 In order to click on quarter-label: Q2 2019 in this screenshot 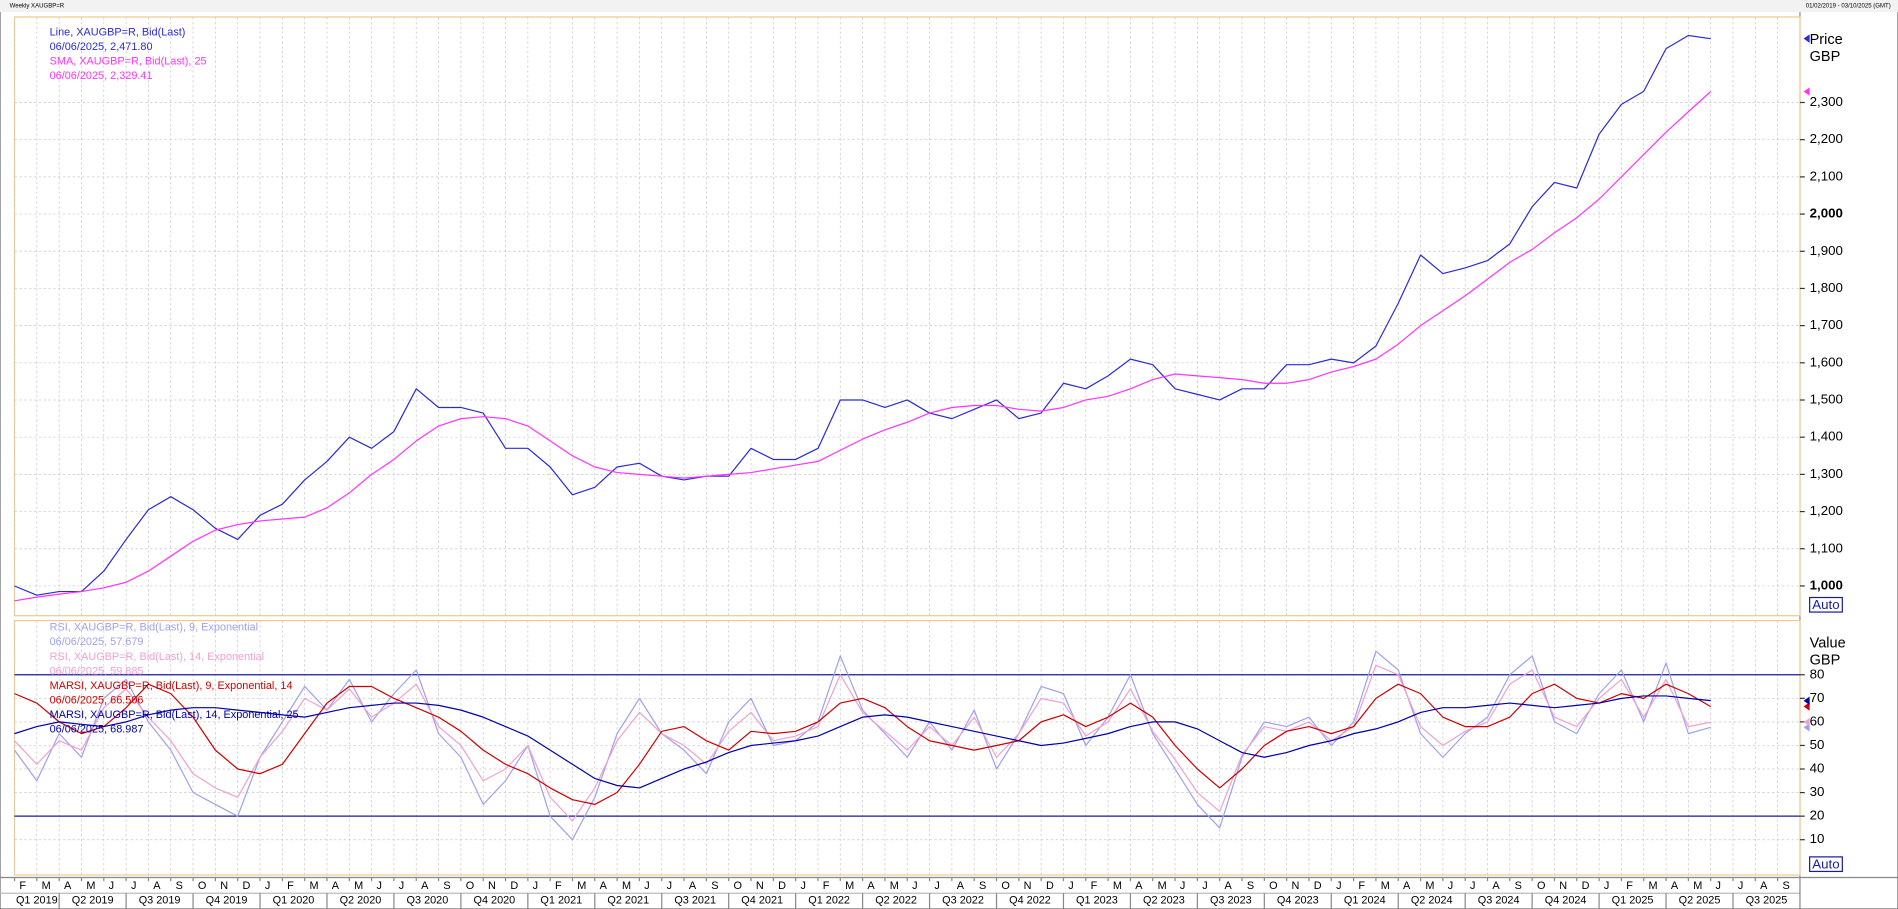, I will do `click(93, 900)`.